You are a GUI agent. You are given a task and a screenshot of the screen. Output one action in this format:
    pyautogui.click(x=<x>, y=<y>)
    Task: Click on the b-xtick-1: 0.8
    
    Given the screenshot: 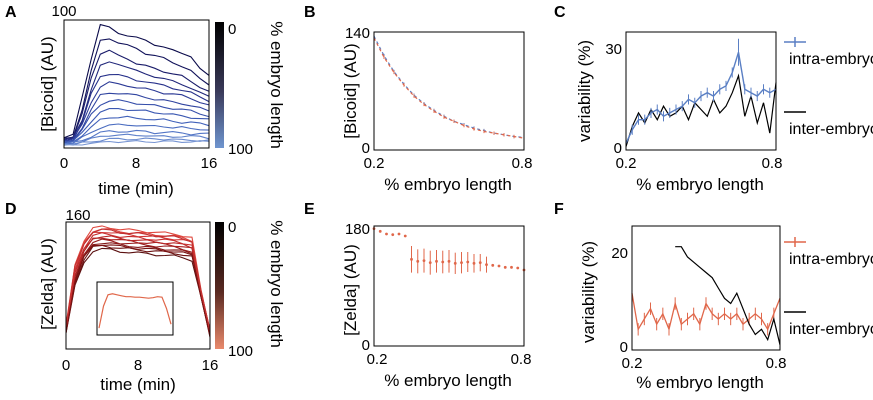 What is the action you would take?
    pyautogui.click(x=522, y=163)
    